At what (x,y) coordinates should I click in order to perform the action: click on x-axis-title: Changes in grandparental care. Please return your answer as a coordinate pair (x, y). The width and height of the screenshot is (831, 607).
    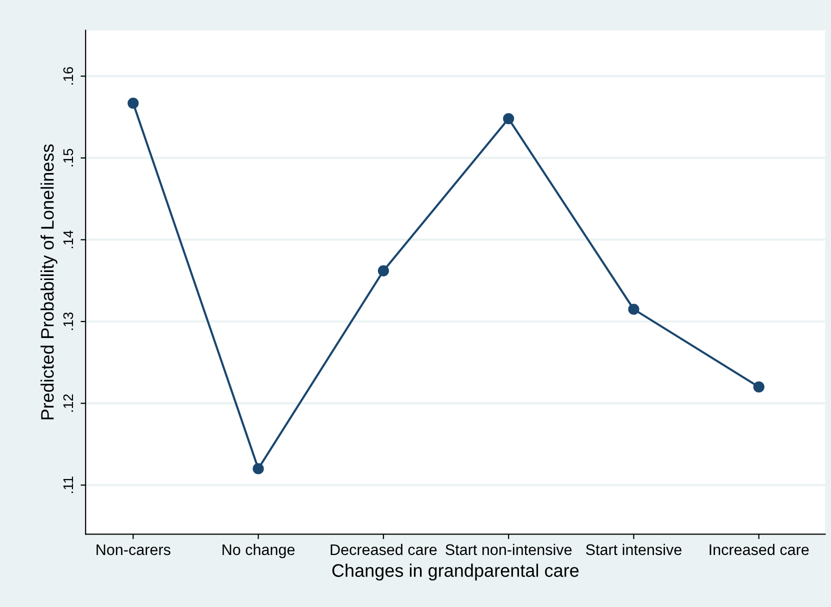
    Looking at the image, I should click on (455, 572).